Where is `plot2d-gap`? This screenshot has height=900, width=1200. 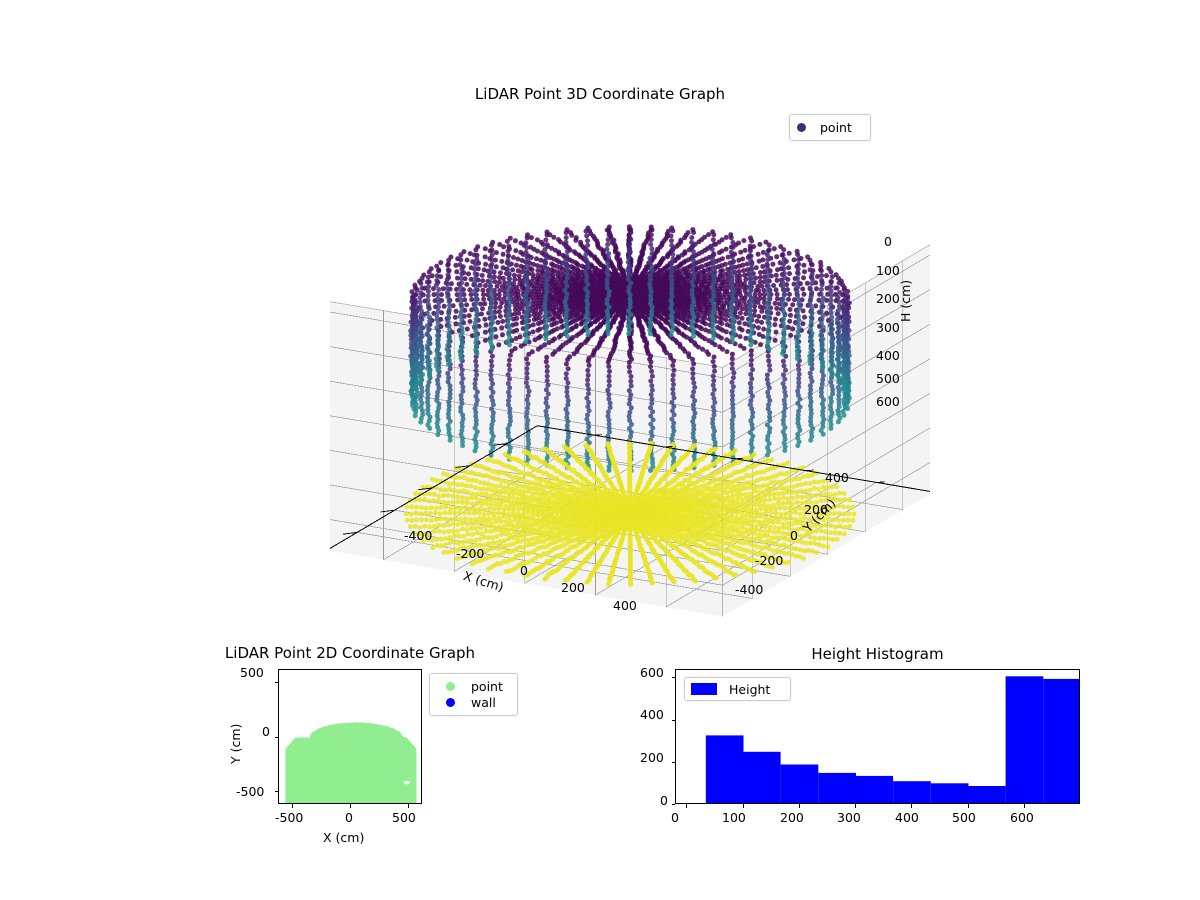
plot2d-gap is located at coordinates (406, 783).